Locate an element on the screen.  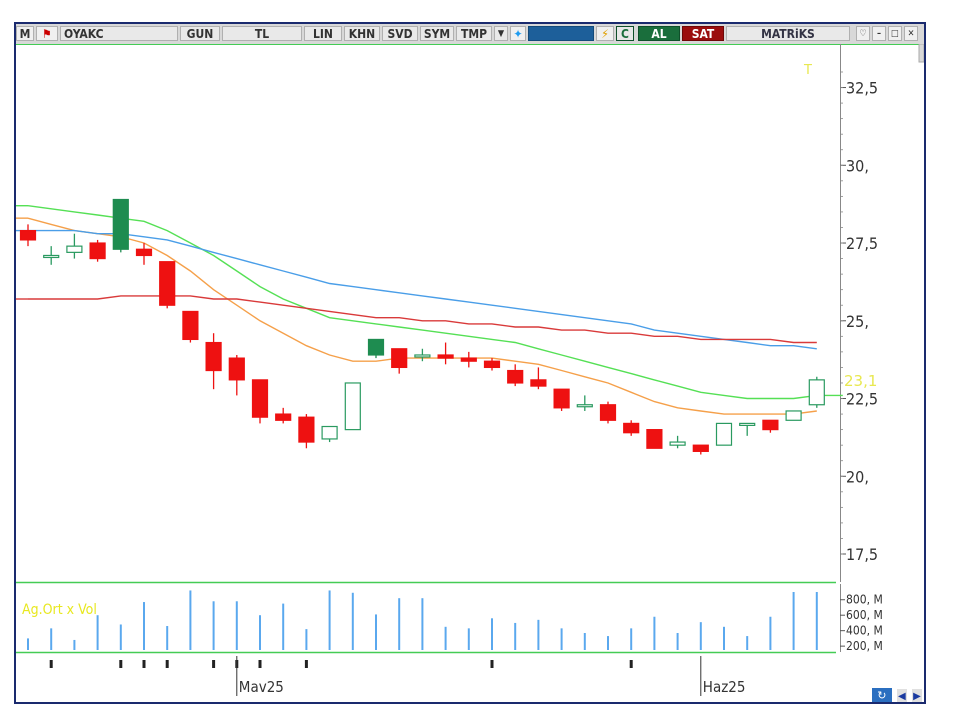
vol-tick-label: 600, M is located at coordinates (864, 615).